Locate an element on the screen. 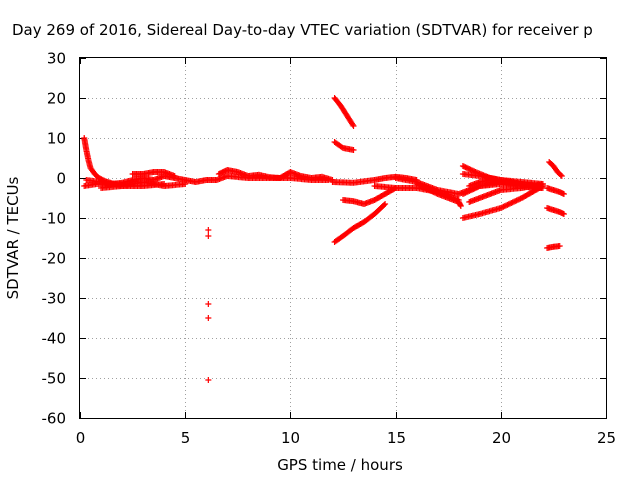 The width and height of the screenshot is (640, 480). x-tick-label: 0 is located at coordinates (81, 438).